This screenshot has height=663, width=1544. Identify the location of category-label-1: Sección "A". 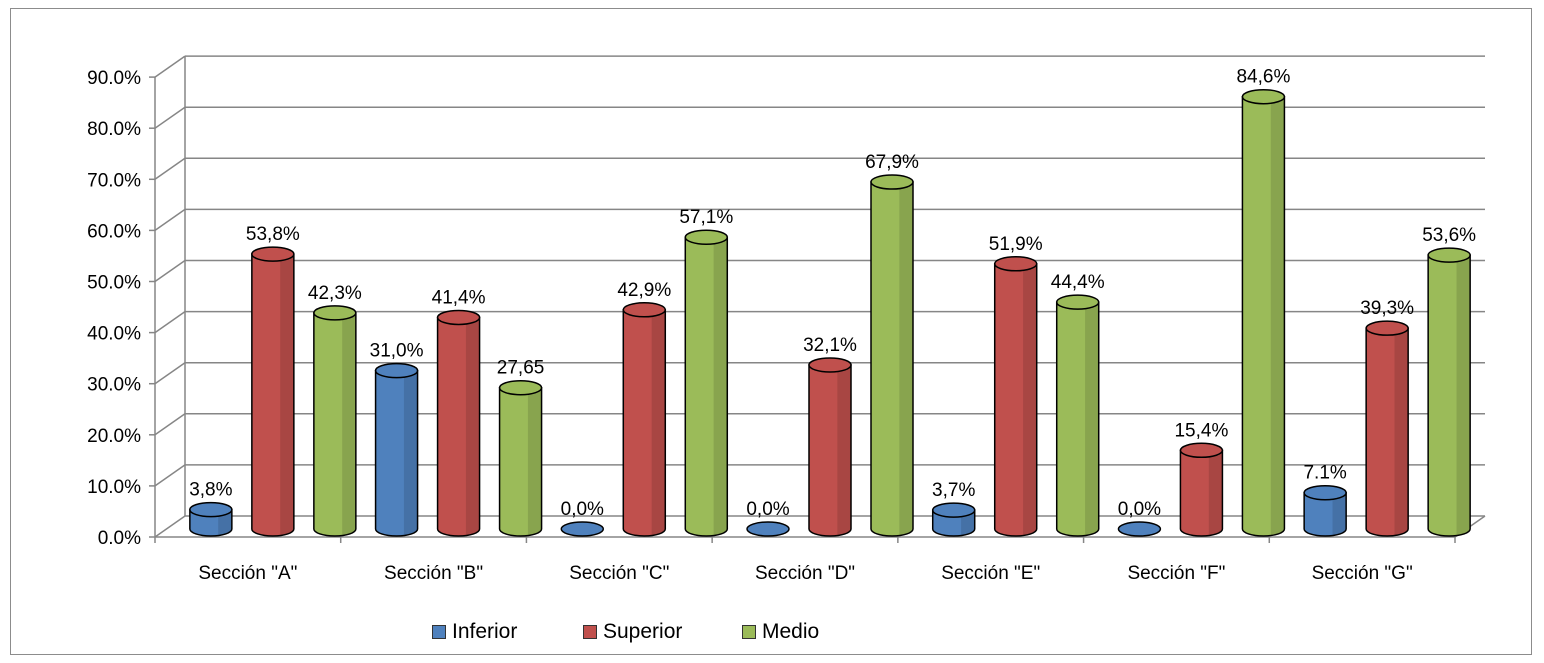
(247, 573).